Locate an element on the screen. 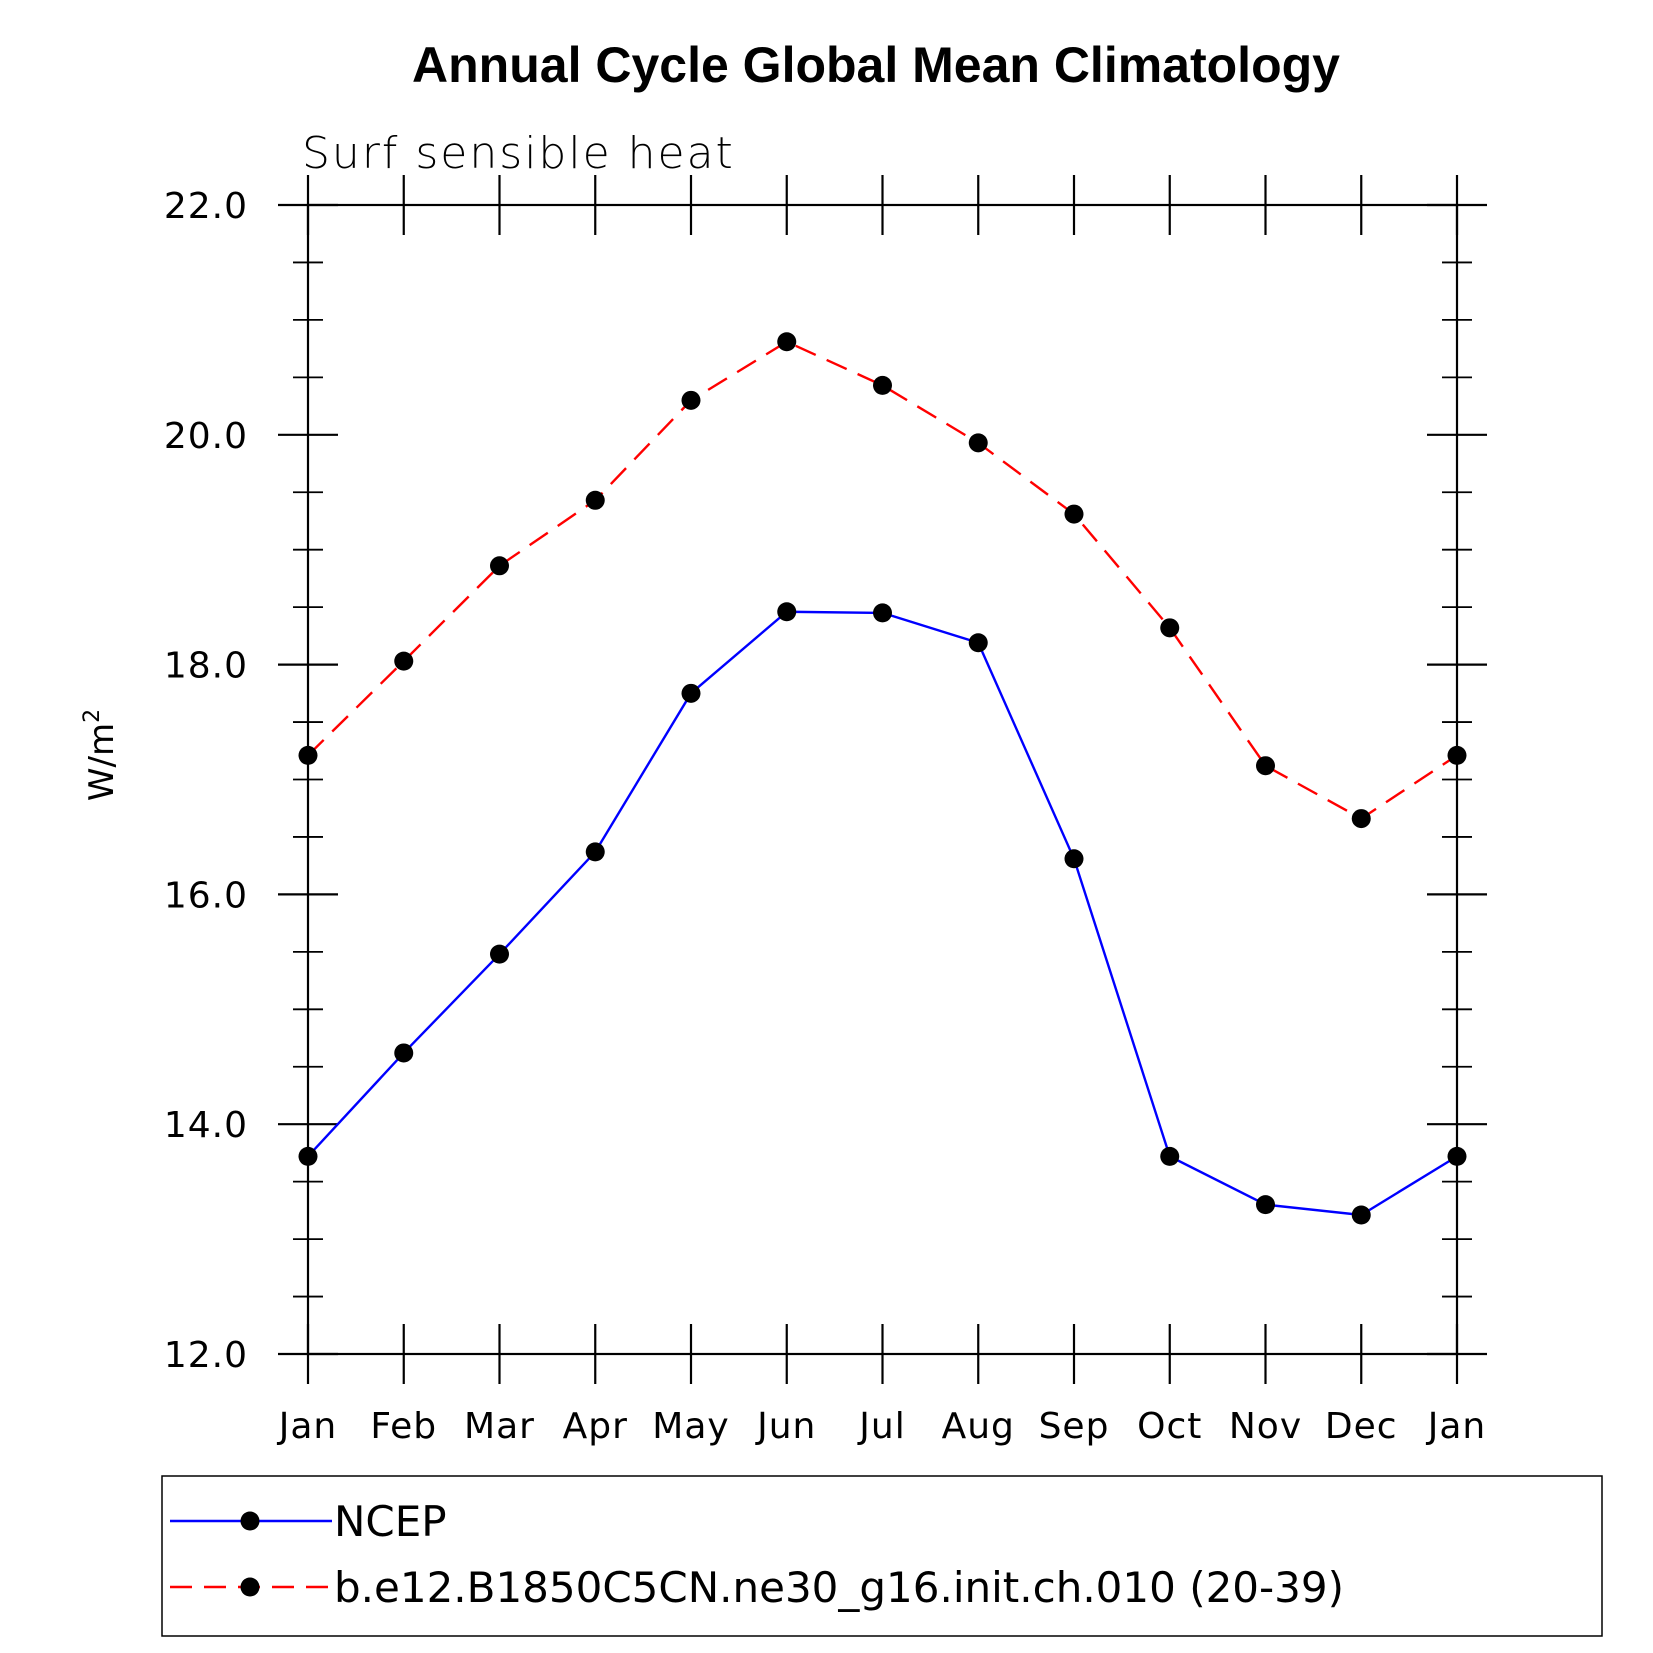 This screenshot has height=1653, width=1653. x-tick-label: Mar is located at coordinates (499, 1426).